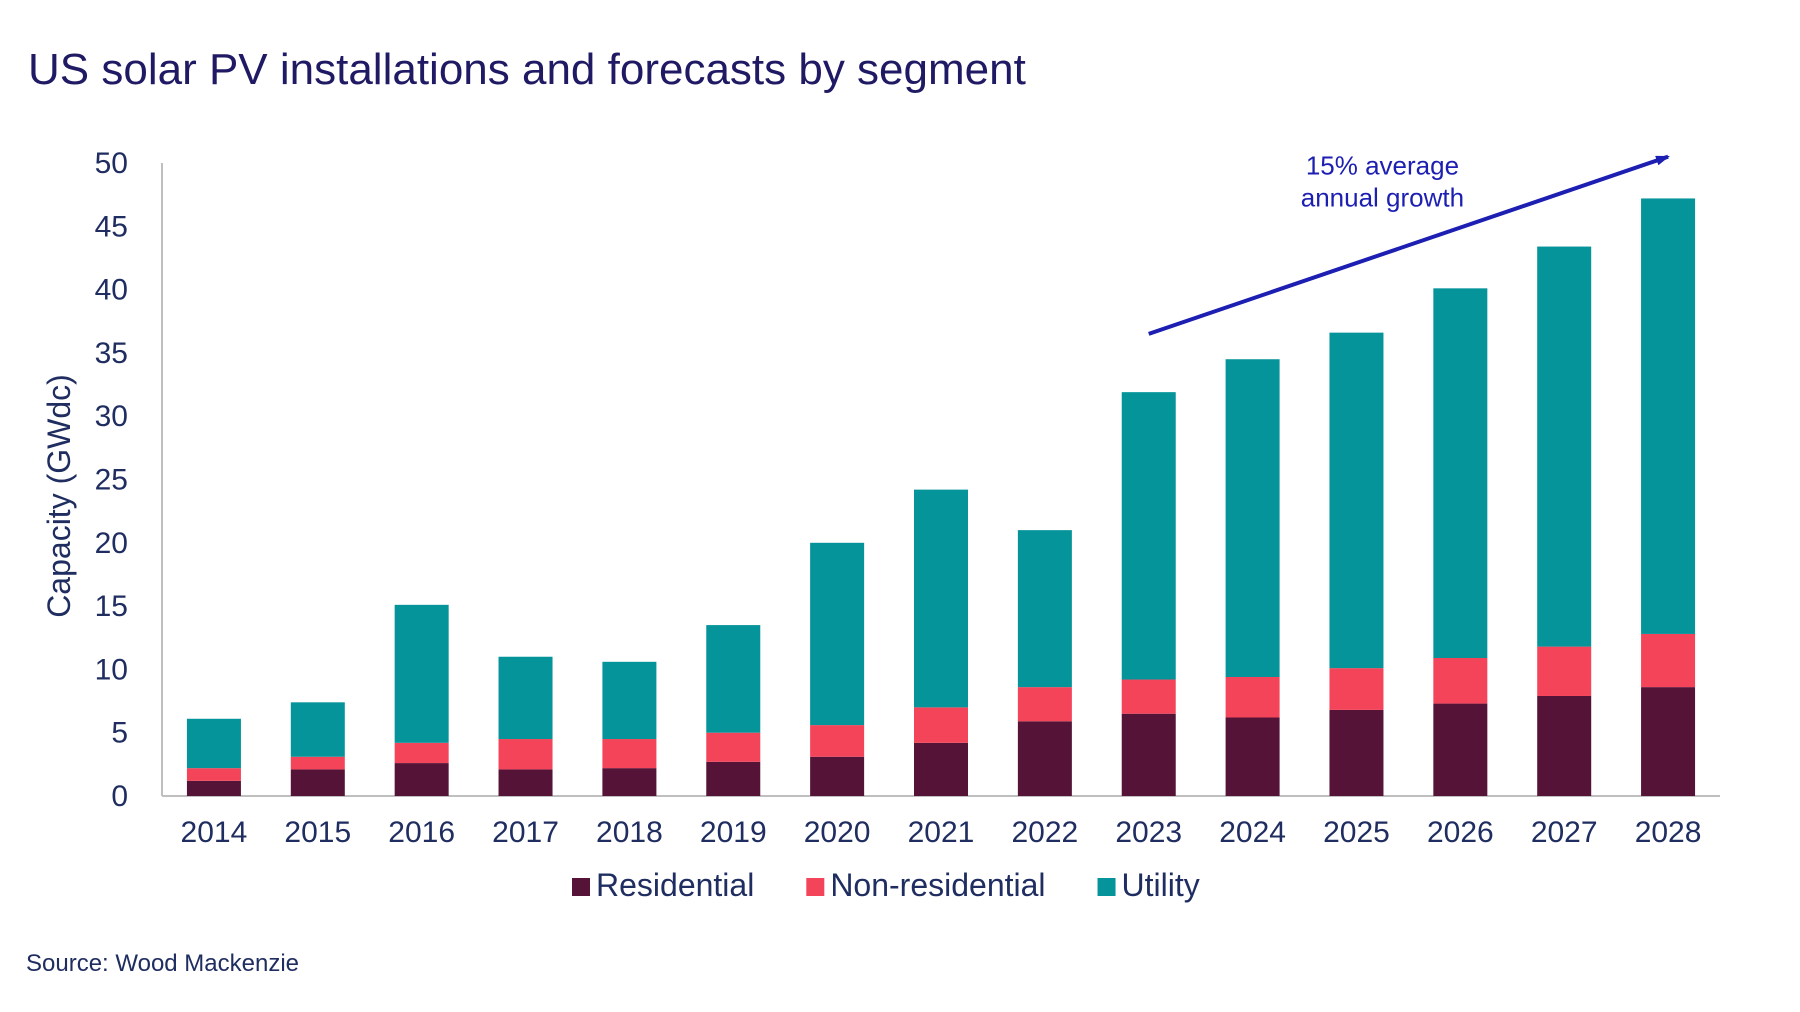  Describe the element at coordinates (675, 885) in the screenshot. I see `legend-label: Residential` at that location.